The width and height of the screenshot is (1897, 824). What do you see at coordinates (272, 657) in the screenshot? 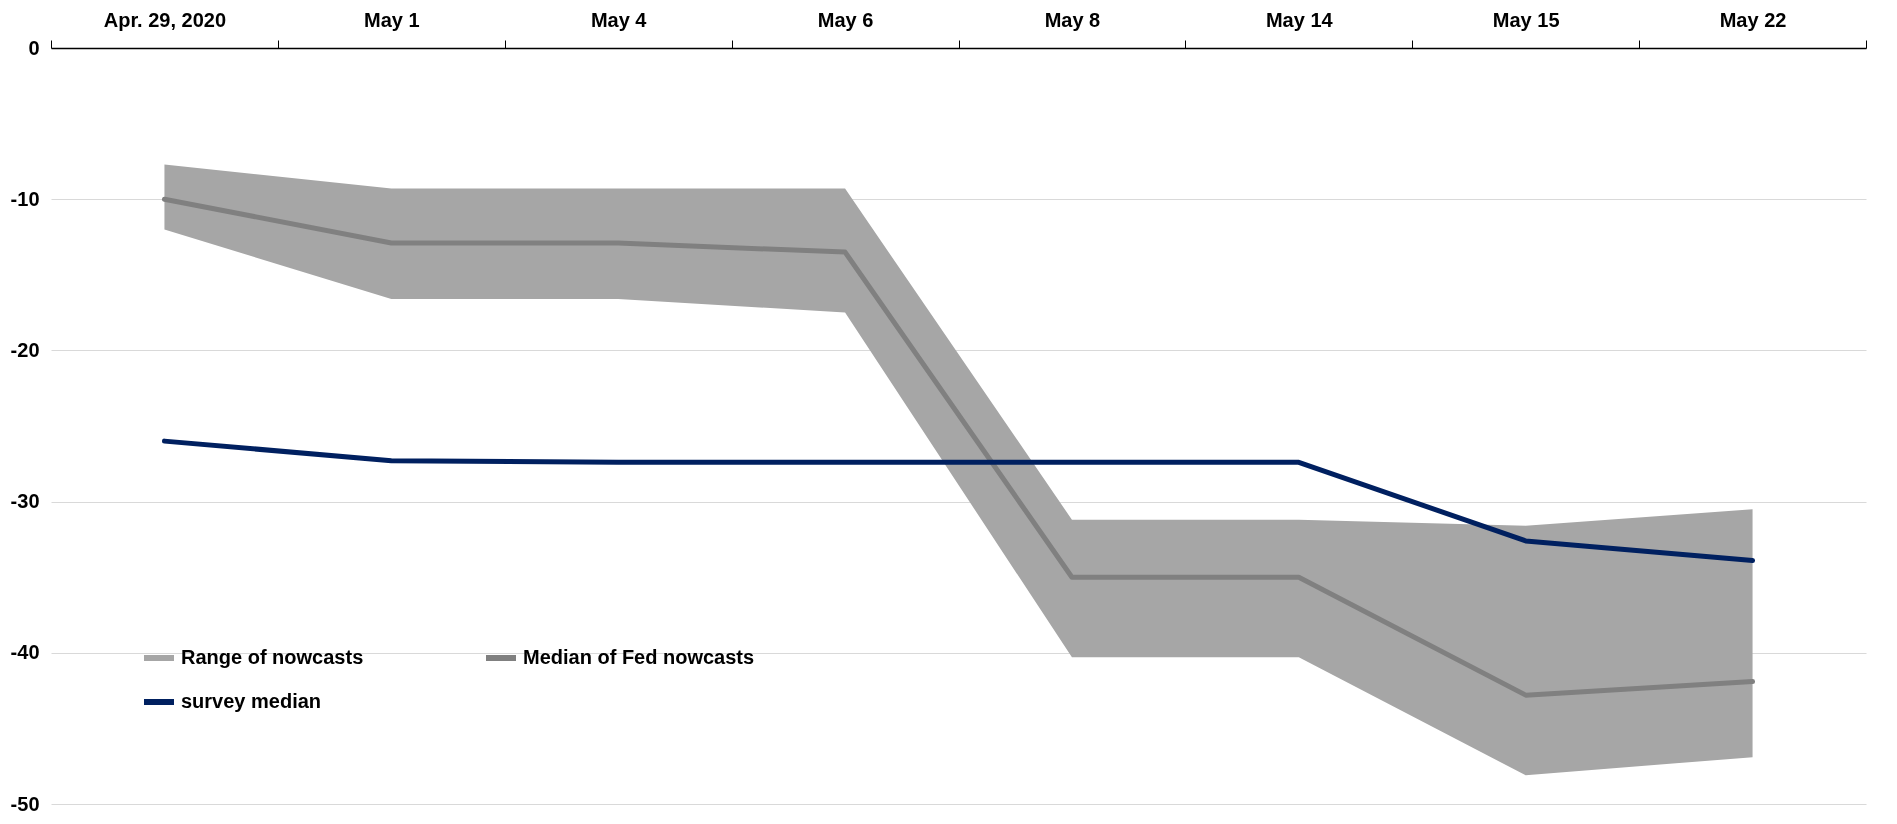
I see `annotation: Range of nowcasts` at bounding box center [272, 657].